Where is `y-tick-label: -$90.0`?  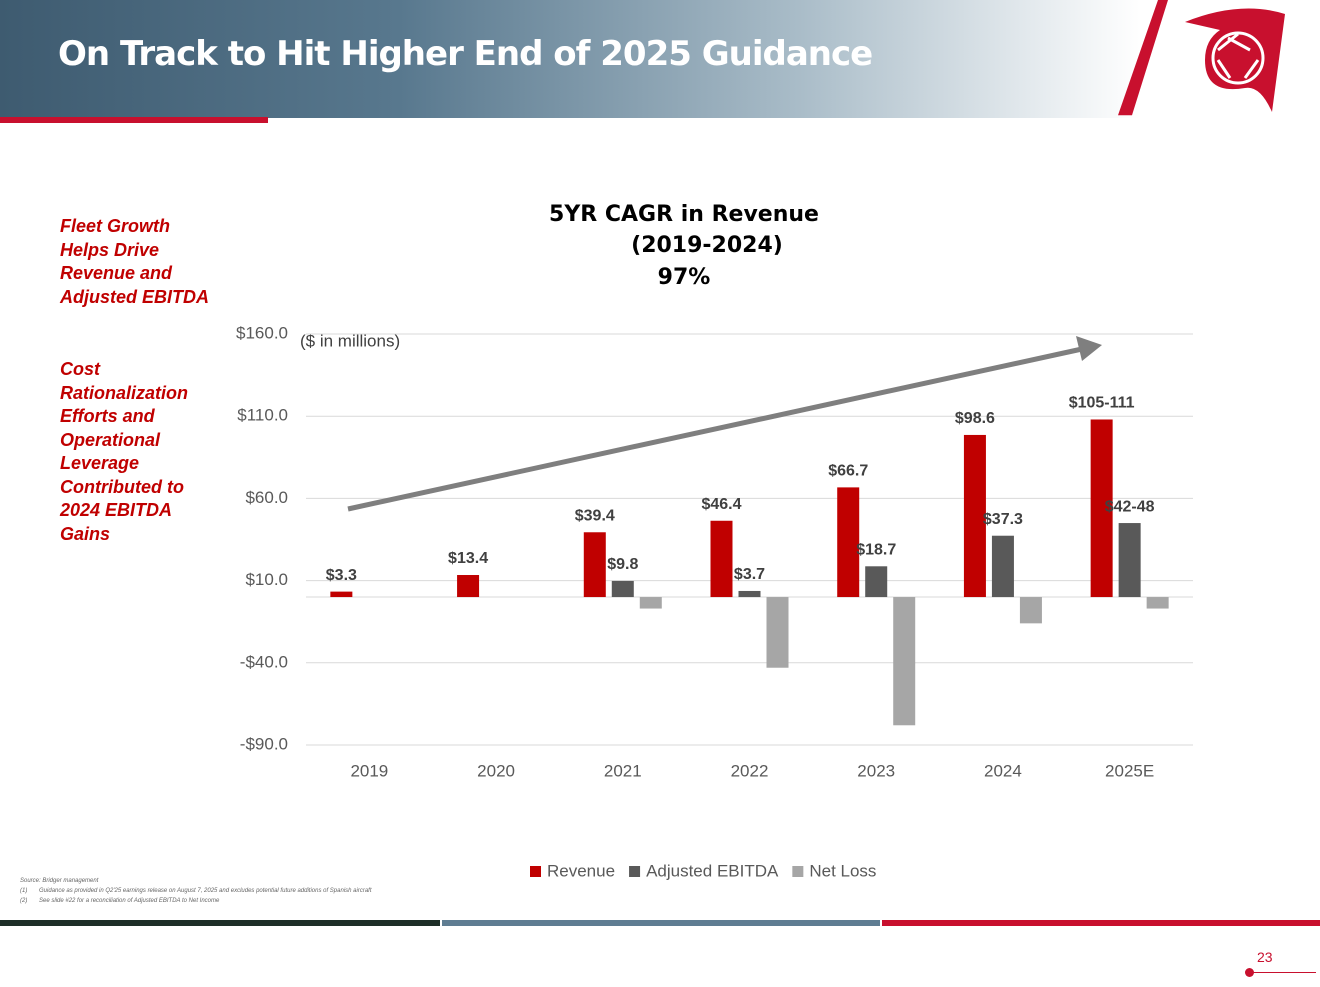 y-tick-label: -$90.0 is located at coordinates (264, 743).